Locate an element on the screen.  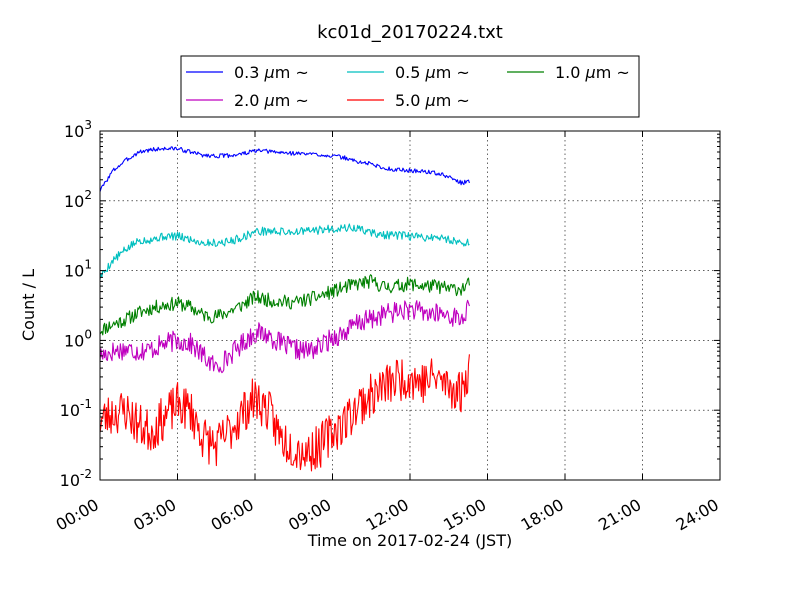
y-tick-label: 10⁰ is located at coordinates (78, 338).